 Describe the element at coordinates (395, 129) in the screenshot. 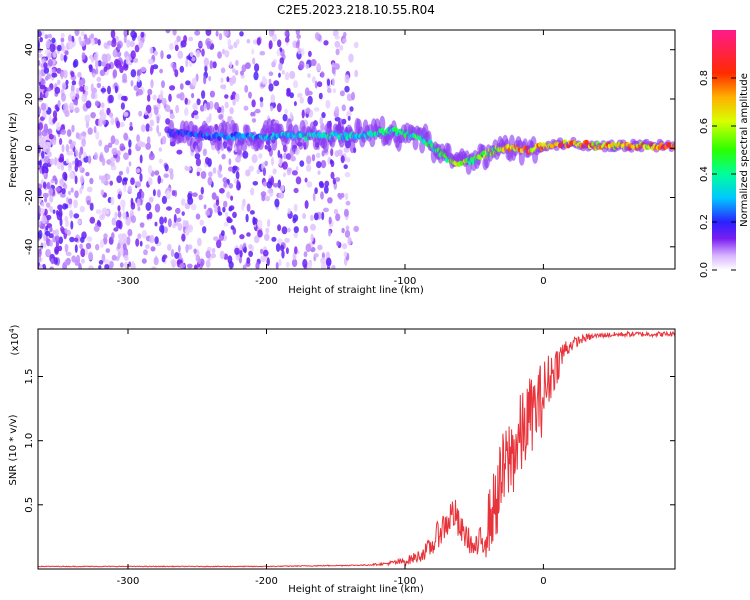

I see `ridge-point` at that location.